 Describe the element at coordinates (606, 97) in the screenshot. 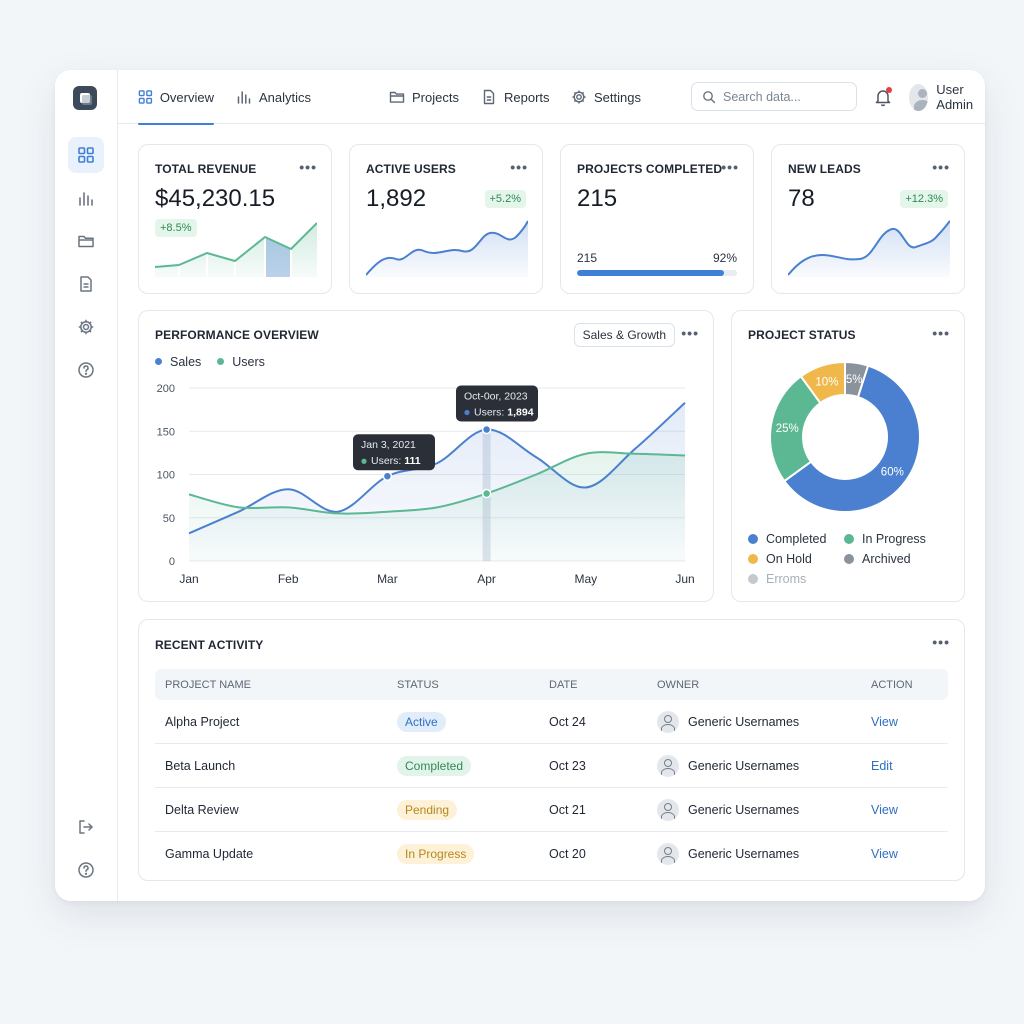

I see `tab-settings: Settings` at that location.